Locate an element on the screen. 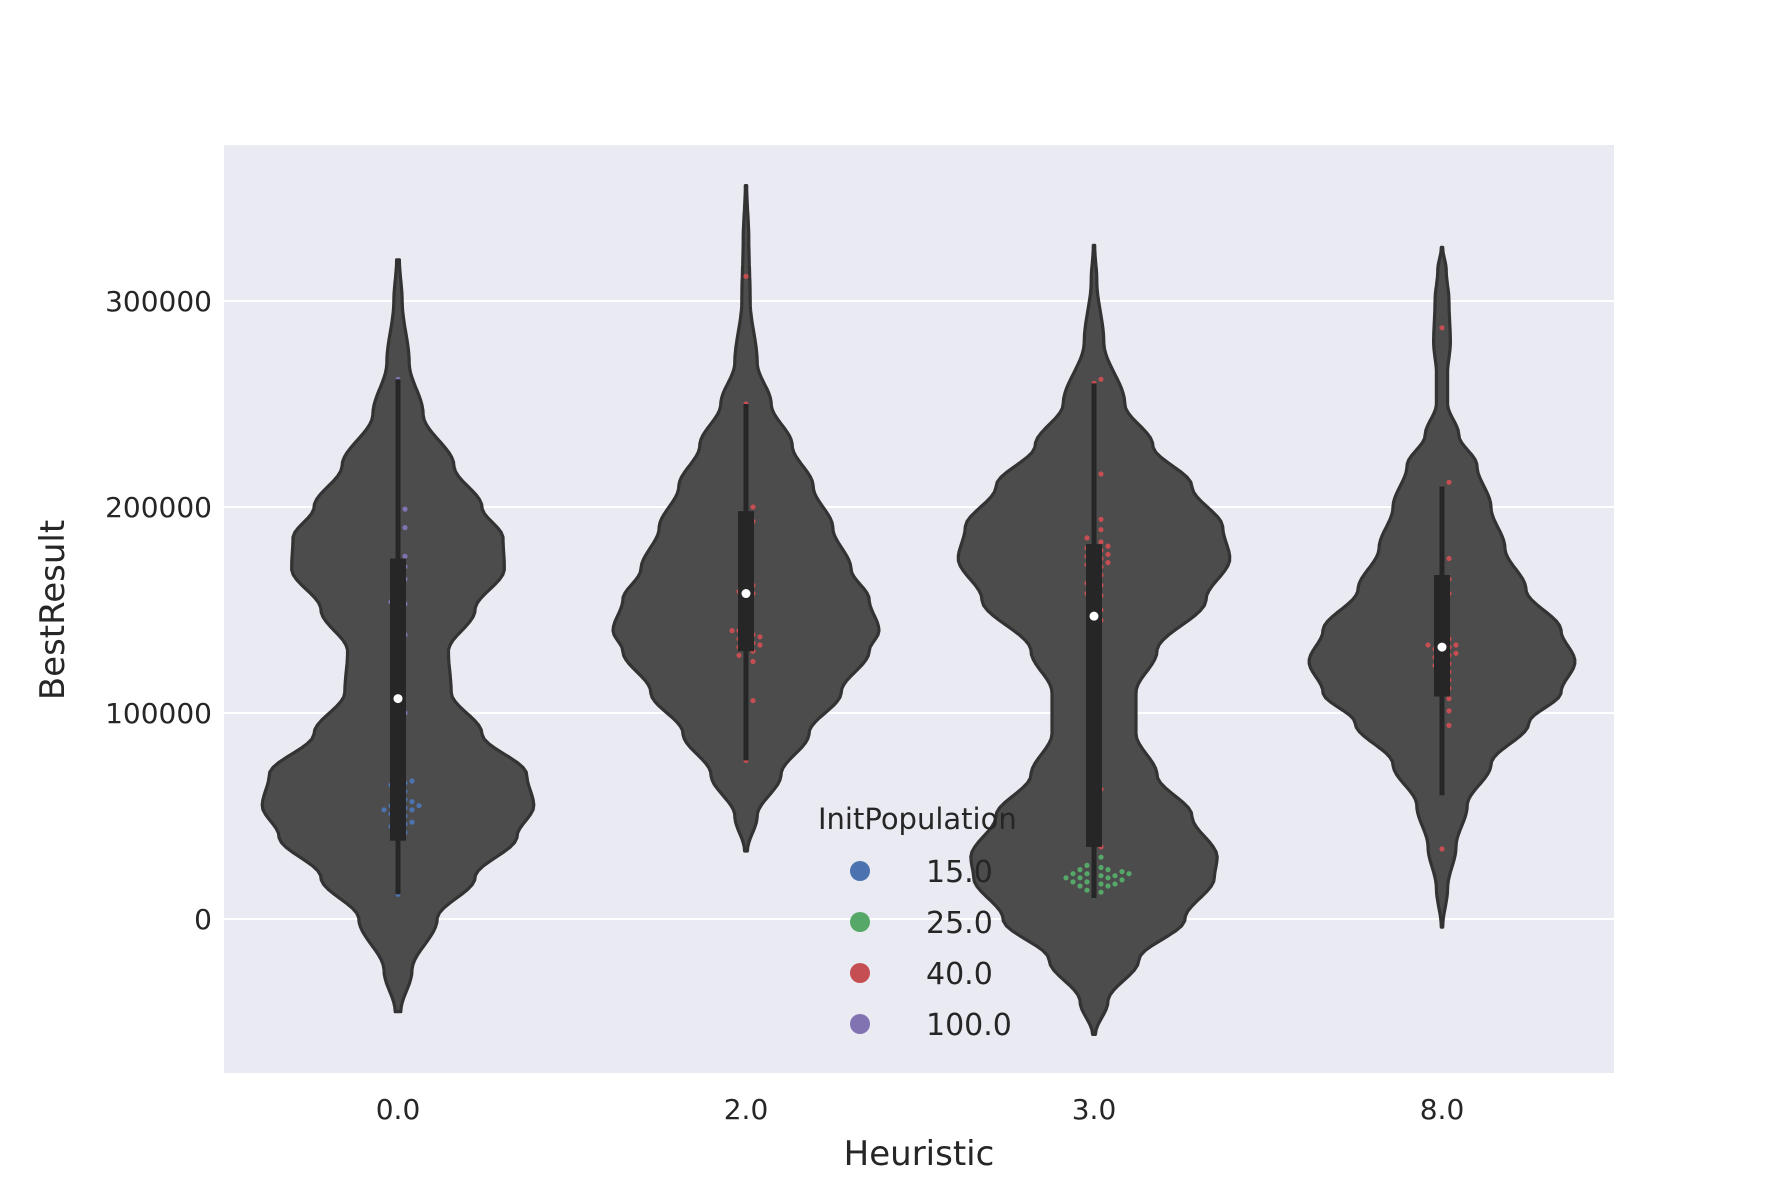 This screenshot has height=1196, width=1778. y-tick-label: 300000 is located at coordinates (158, 301).